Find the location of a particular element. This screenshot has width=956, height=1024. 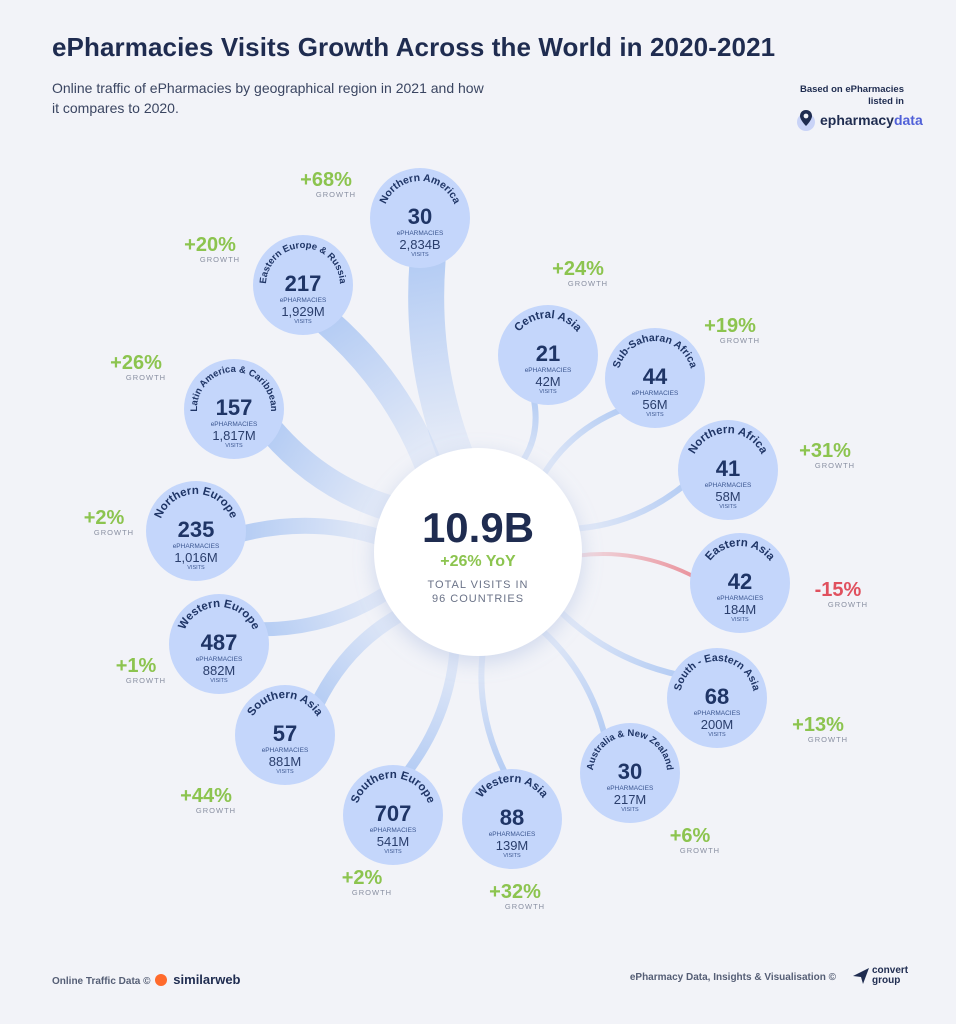

region-epharmacies-count: 157 is located at coordinates (234, 407).